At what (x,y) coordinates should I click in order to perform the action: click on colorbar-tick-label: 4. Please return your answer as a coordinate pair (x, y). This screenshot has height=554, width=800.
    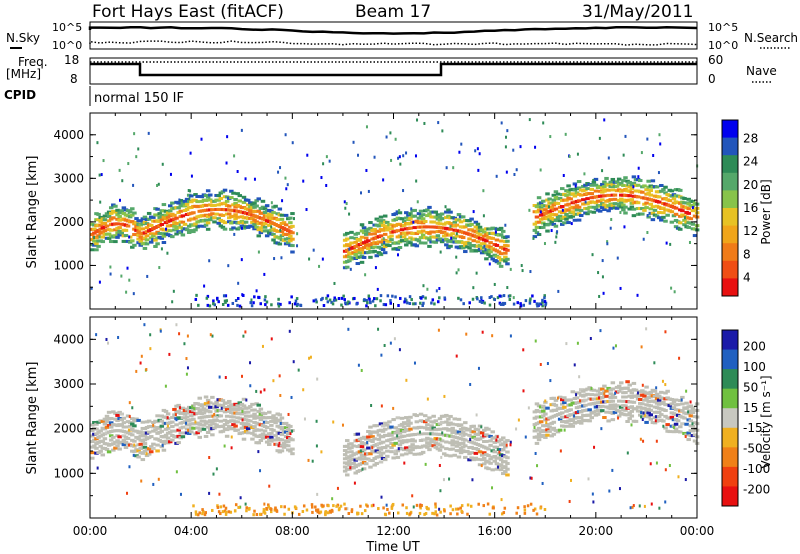
    Looking at the image, I should click on (747, 277).